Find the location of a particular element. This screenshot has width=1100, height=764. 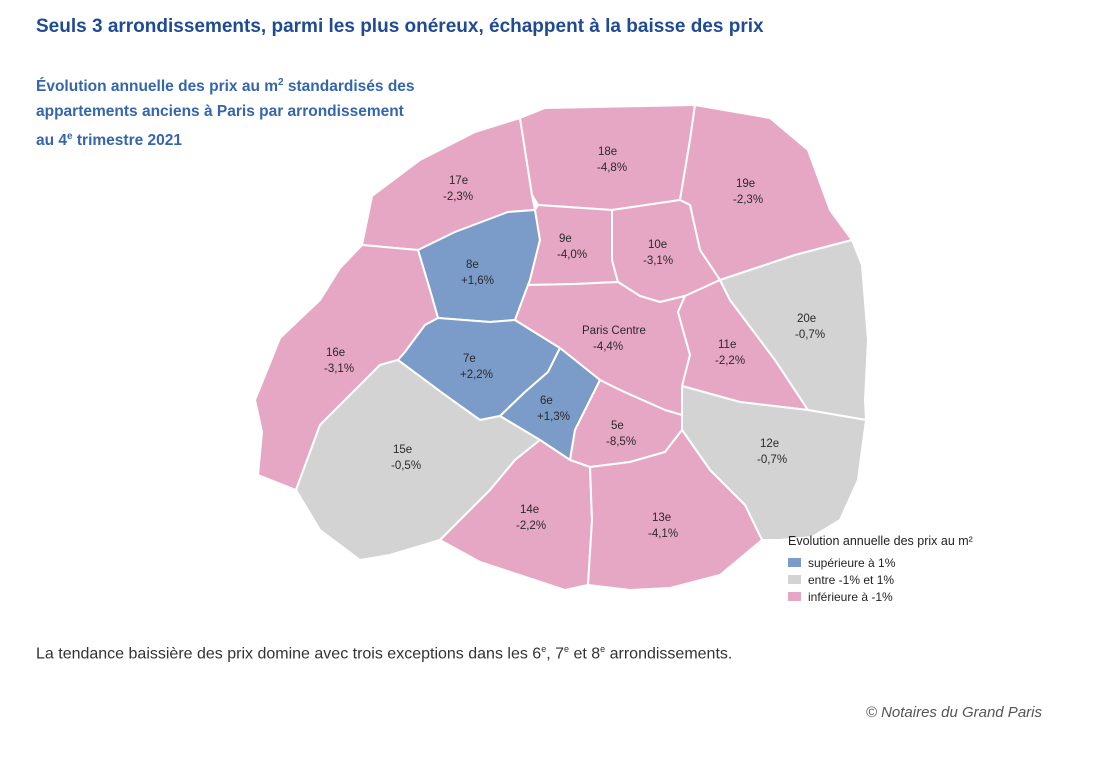

subtitle-text: trimestre 2021 is located at coordinates (127, 141).